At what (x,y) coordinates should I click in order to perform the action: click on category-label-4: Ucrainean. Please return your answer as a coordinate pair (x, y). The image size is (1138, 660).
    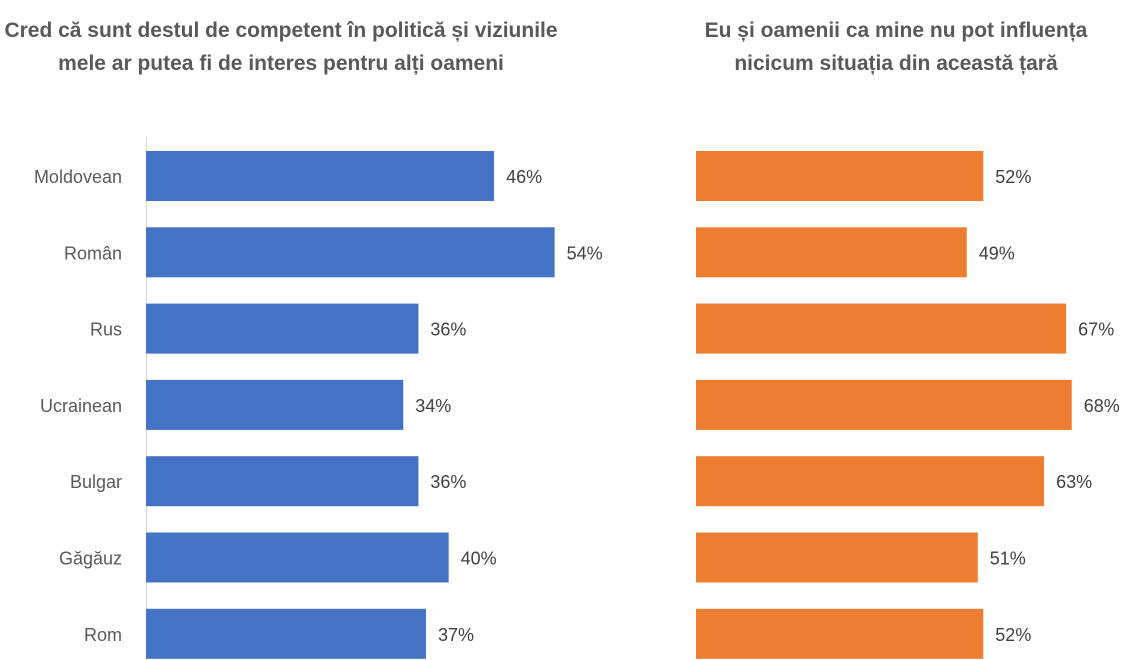
    Looking at the image, I should click on (81, 406).